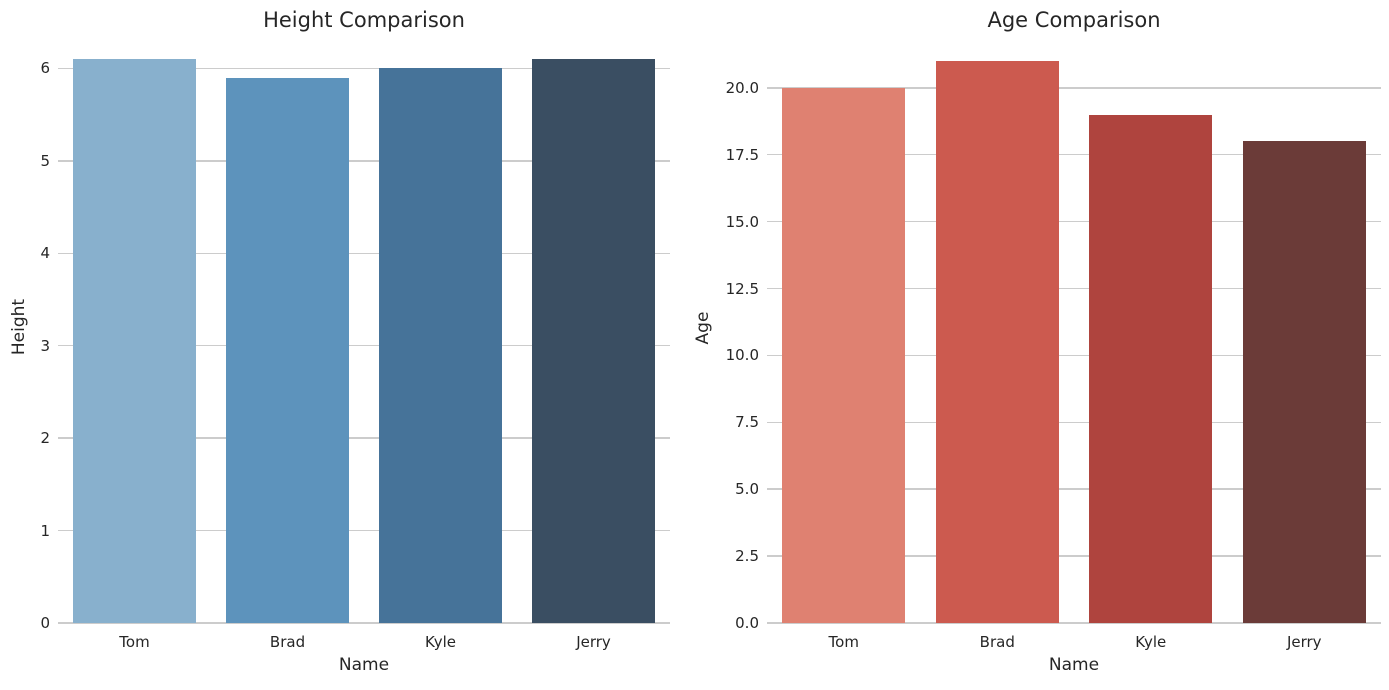 The width and height of the screenshot is (1389, 690). What do you see at coordinates (1074, 20) in the screenshot?
I see `chart-title: Age Comparison` at bounding box center [1074, 20].